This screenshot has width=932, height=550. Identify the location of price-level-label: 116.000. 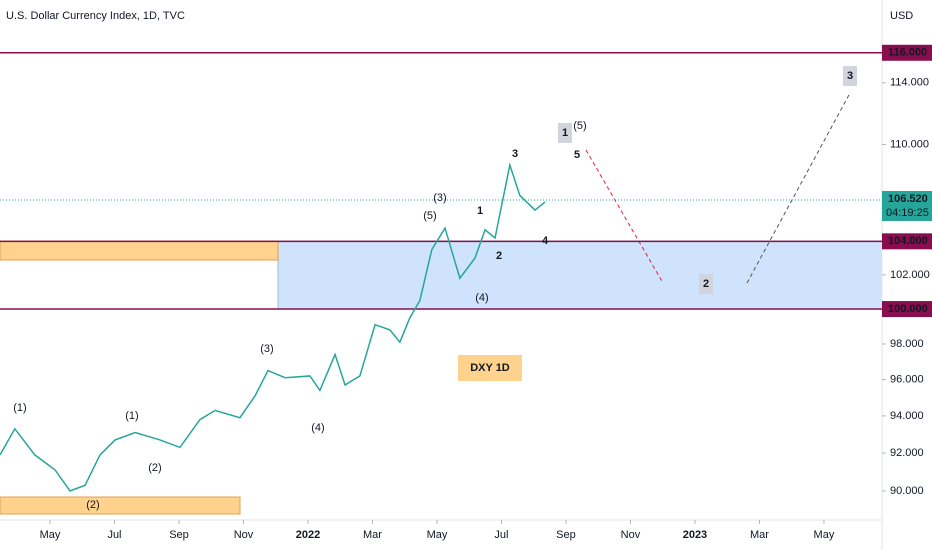
(907, 53).